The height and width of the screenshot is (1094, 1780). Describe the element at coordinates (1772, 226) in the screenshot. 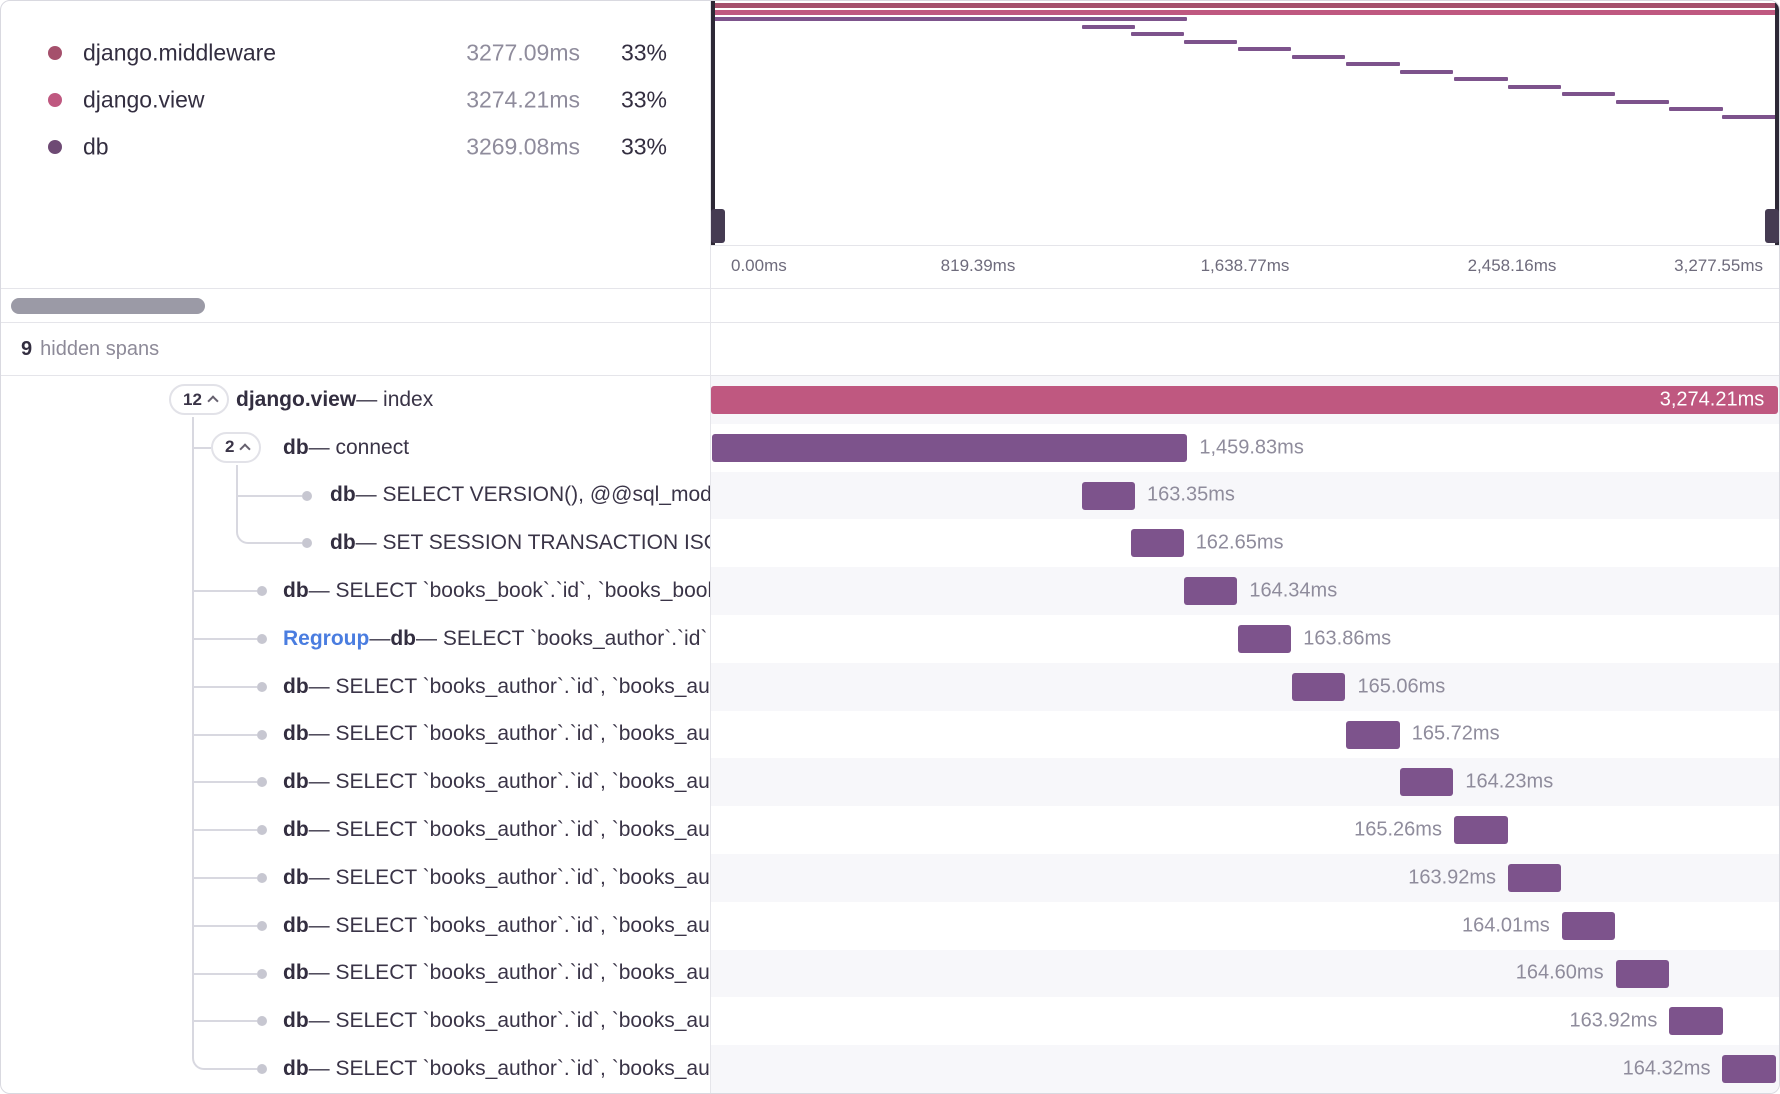

I see `brush-grip-right` at that location.